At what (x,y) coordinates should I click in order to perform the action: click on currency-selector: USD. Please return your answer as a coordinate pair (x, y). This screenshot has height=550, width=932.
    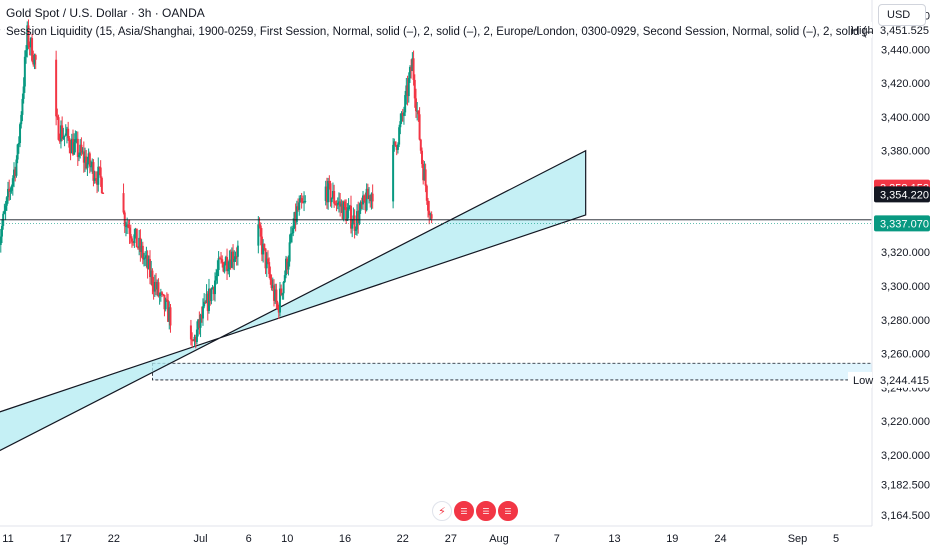
    Looking at the image, I should click on (902, 15).